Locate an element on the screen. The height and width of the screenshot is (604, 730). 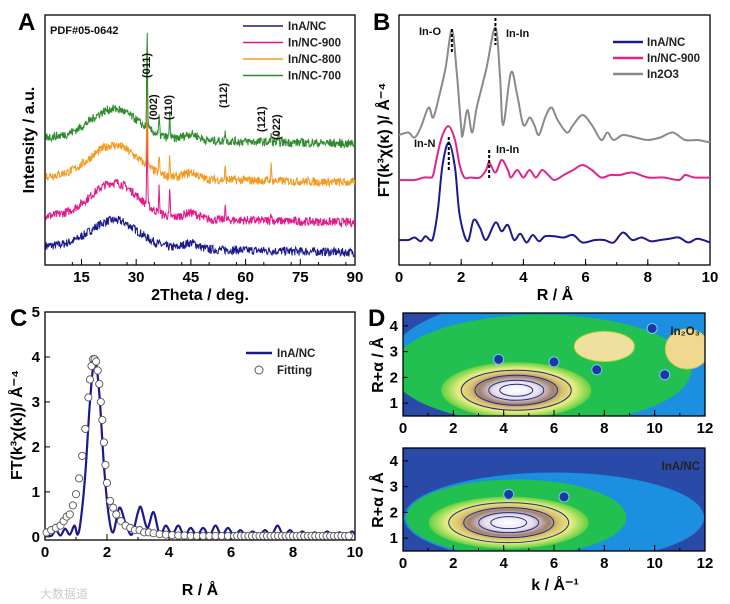
panel-b-ylabel: FT(k³χ(κ) )/ Å⁻⁴ is located at coordinates (383, 140).